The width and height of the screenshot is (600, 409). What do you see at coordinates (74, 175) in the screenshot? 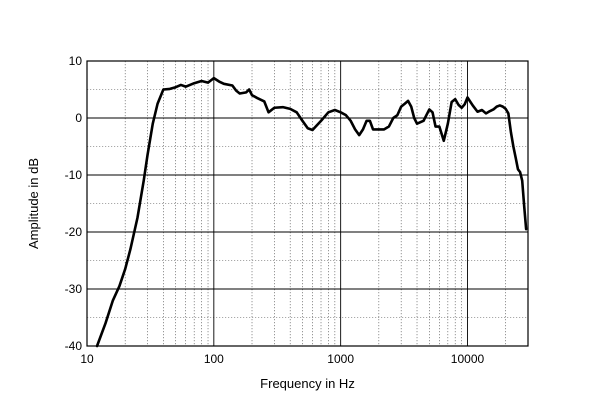
I see `y-tick-label: -10` at bounding box center [74, 175].